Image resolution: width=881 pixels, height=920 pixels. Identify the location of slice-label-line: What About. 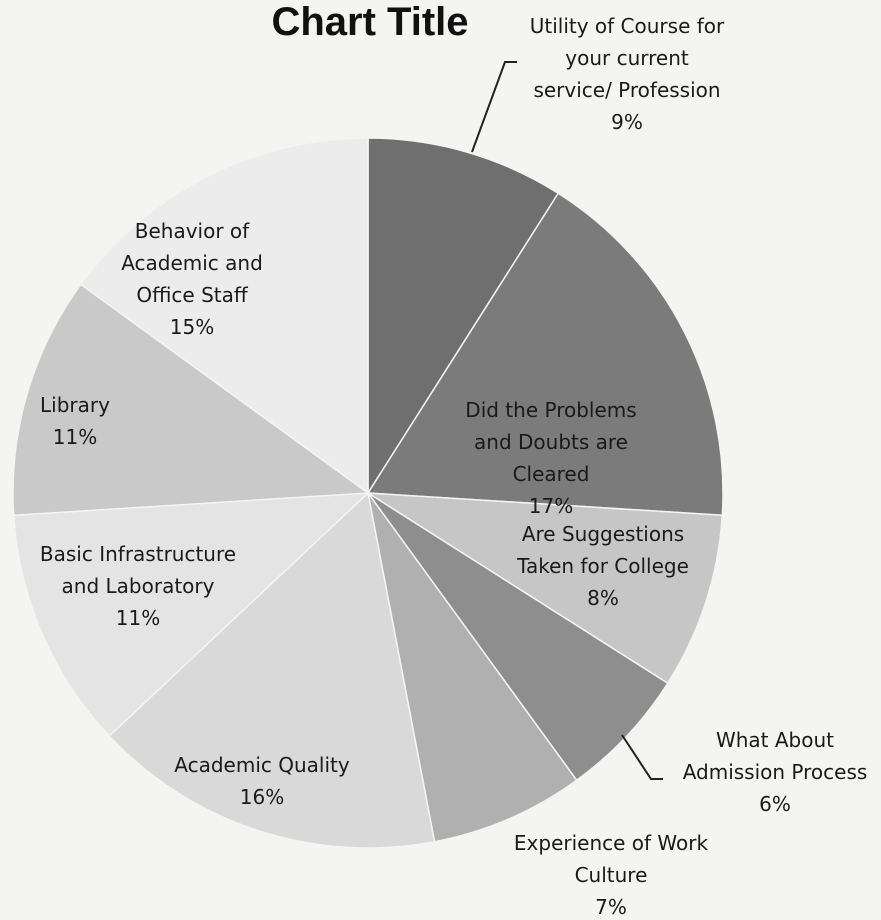
(775, 740).